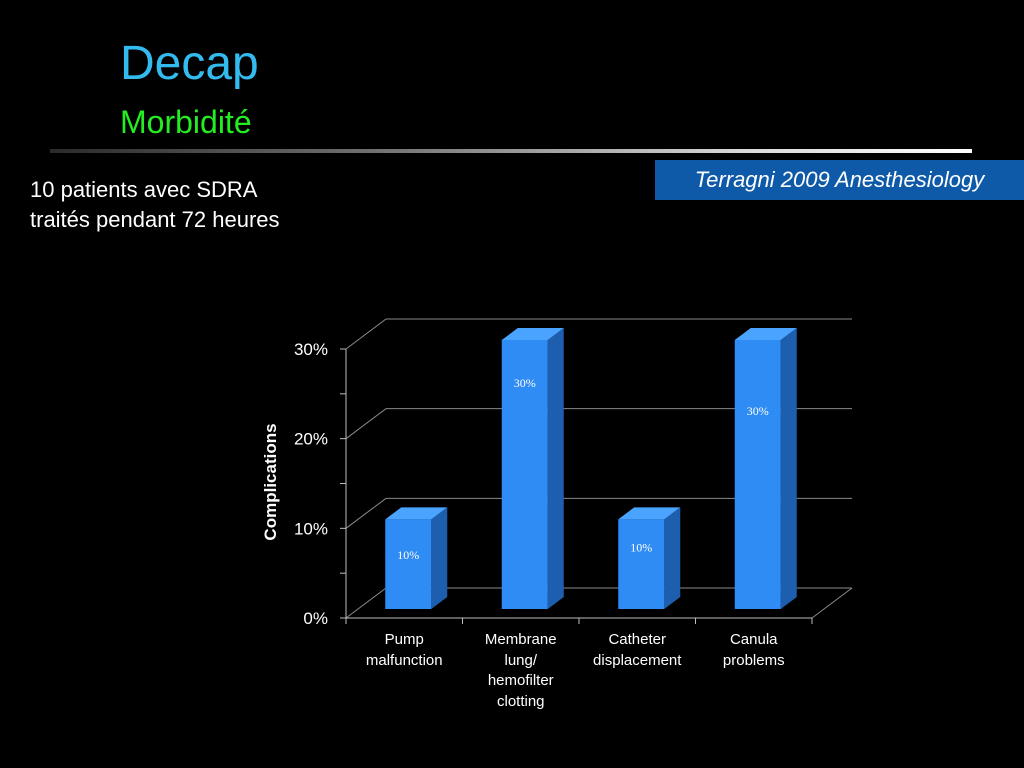 This screenshot has width=1024, height=768. I want to click on x-category-label: Pump malfunction, so click(404, 650).